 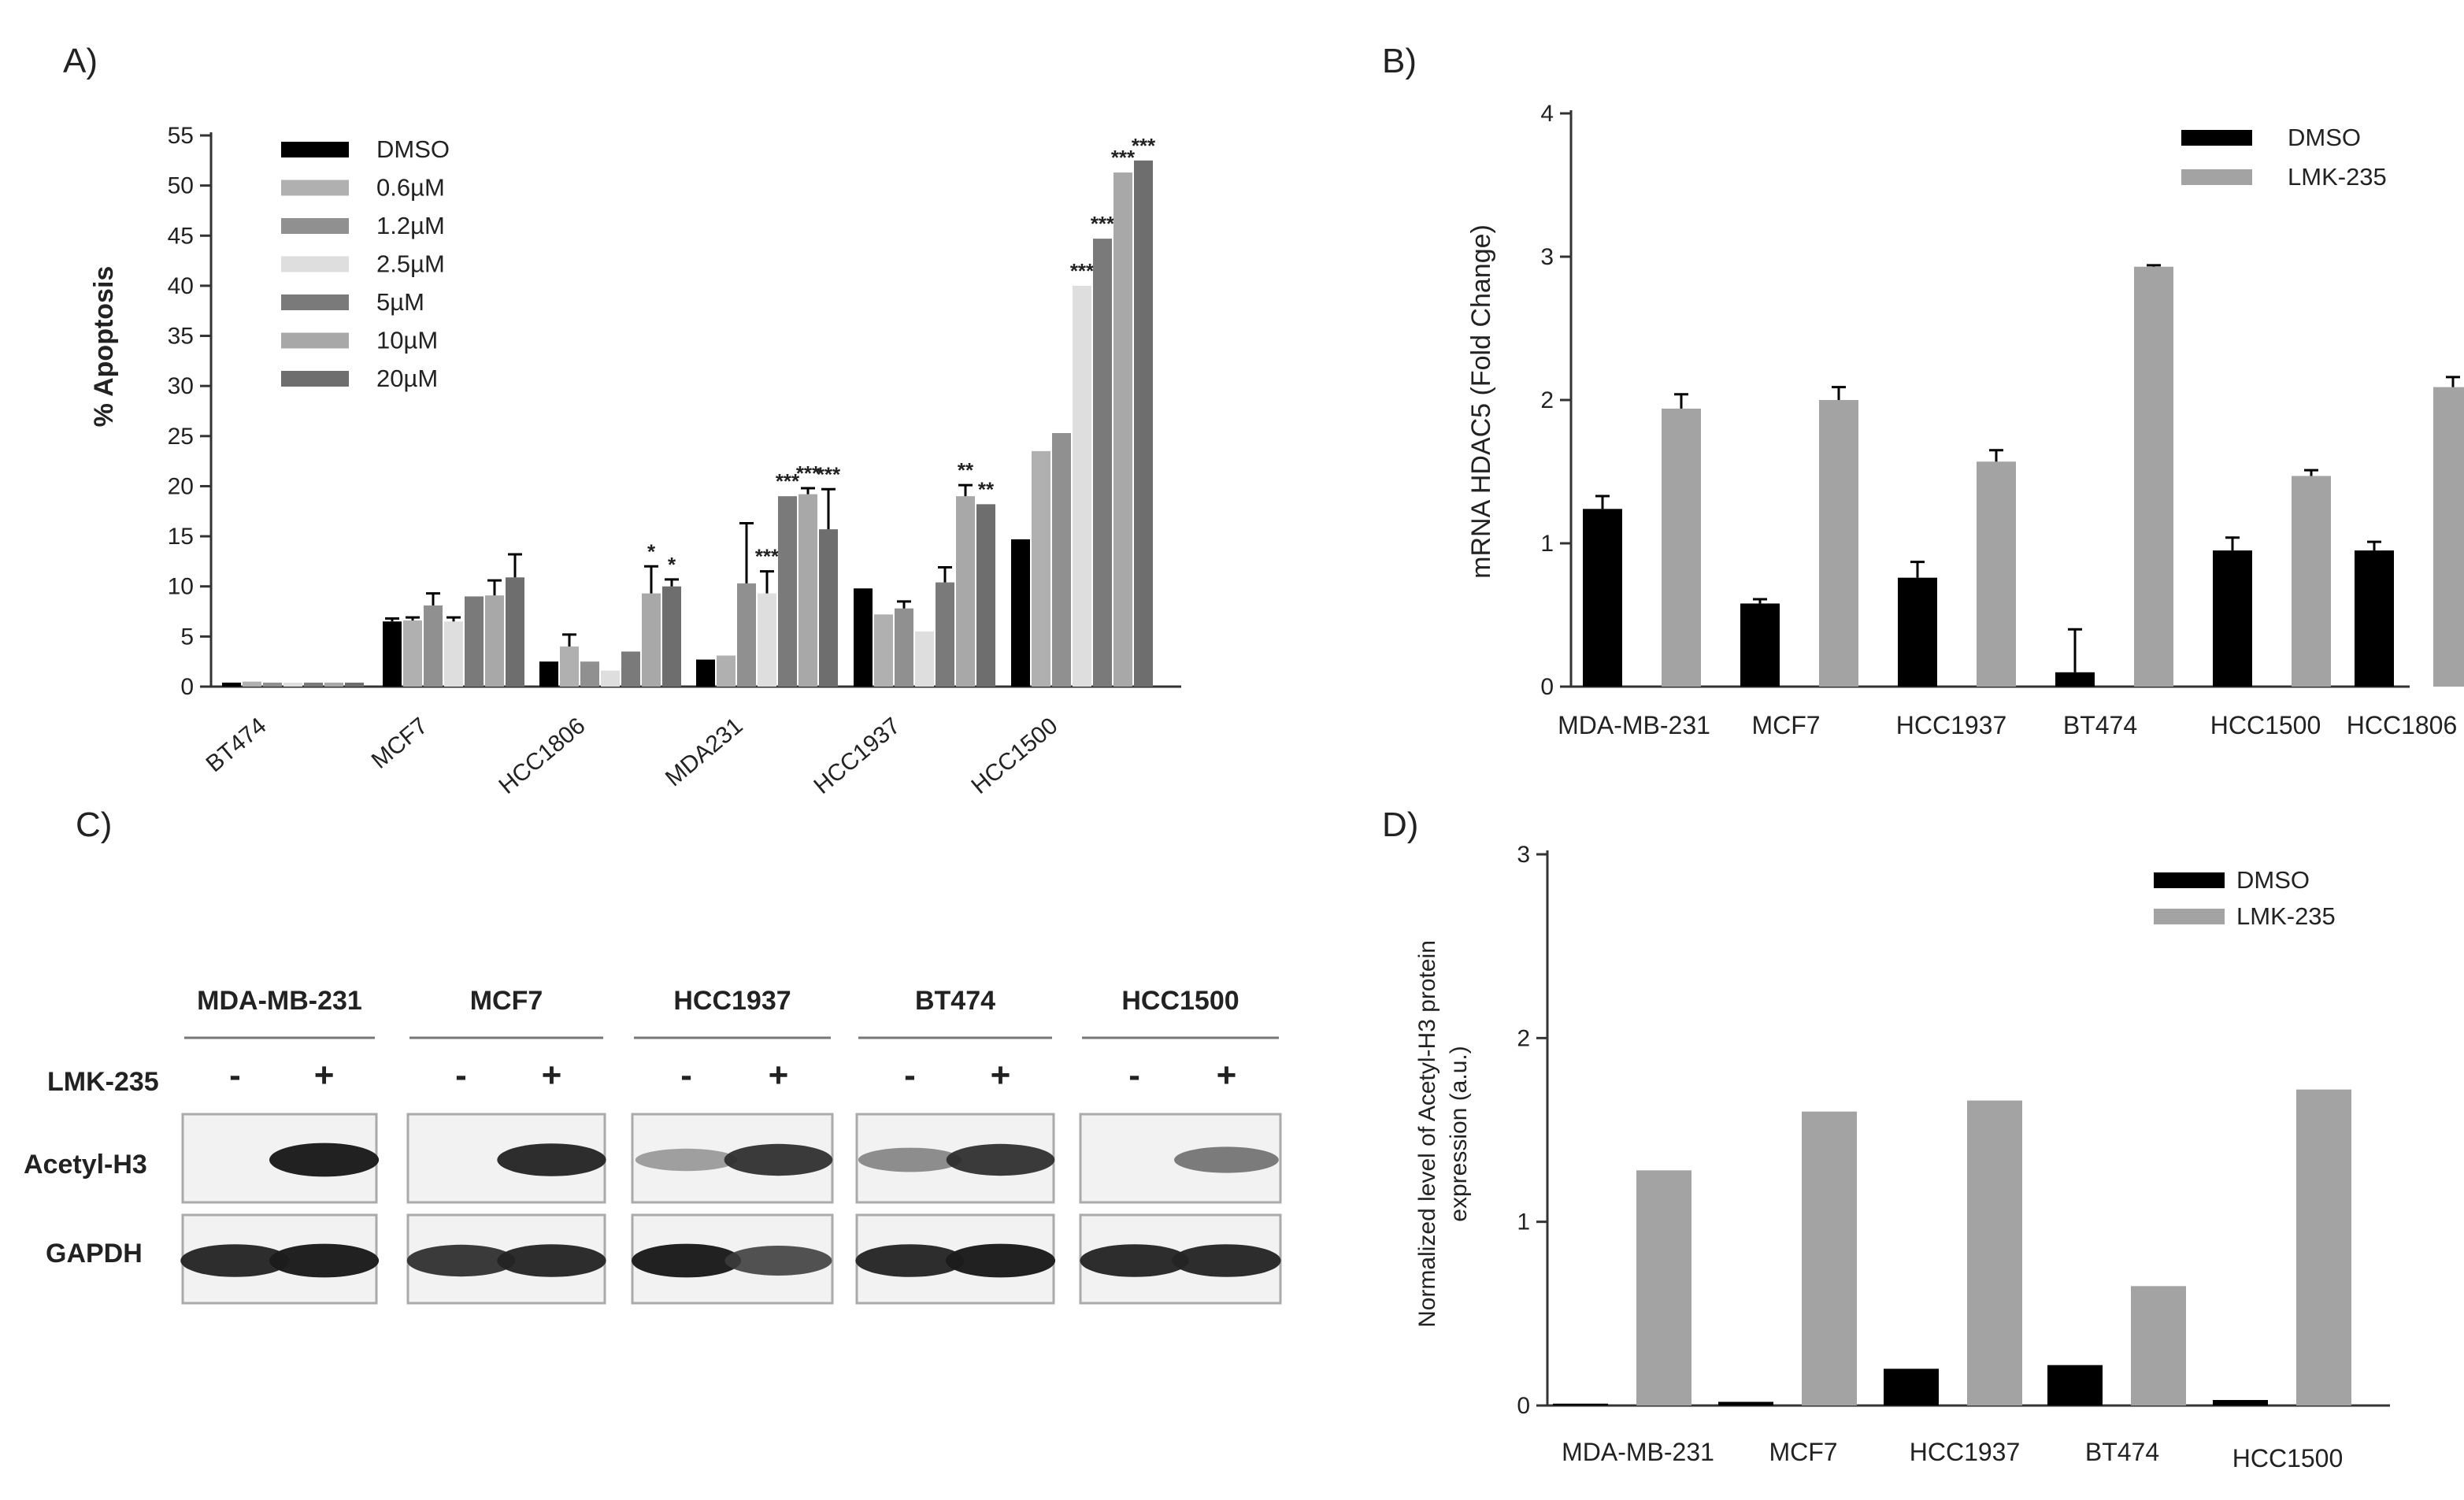 I want to click on blot-cell-line-label: MDA-MB-231, so click(x=279, y=1001).